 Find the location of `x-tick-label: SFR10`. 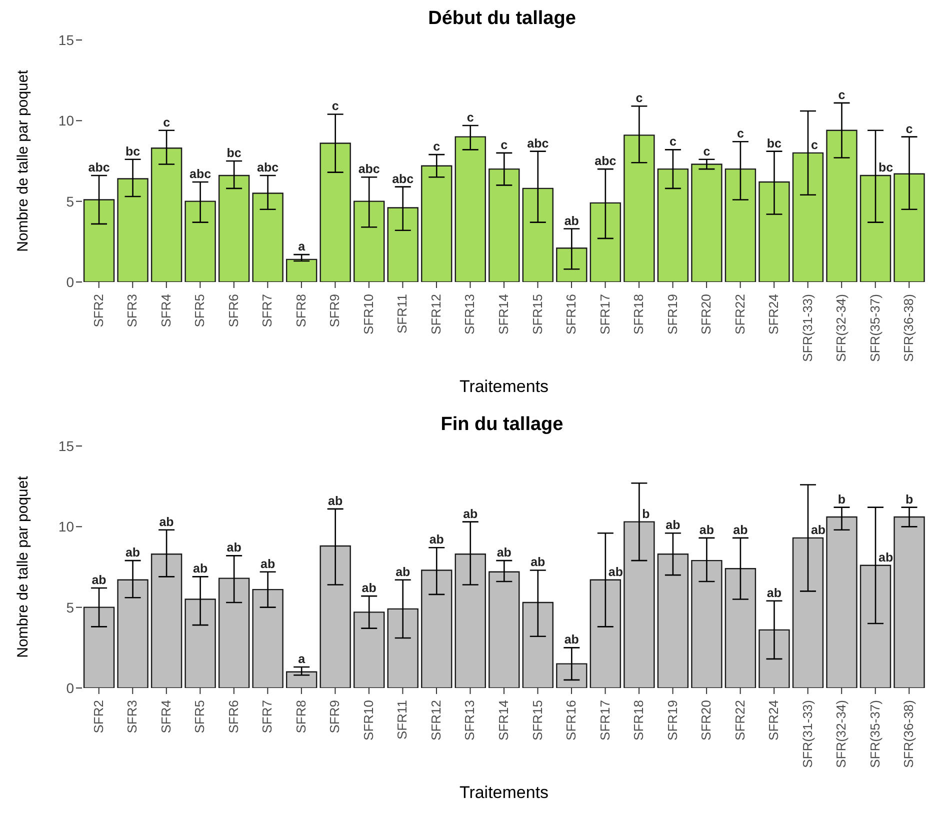

x-tick-label: SFR10 is located at coordinates (368, 720).